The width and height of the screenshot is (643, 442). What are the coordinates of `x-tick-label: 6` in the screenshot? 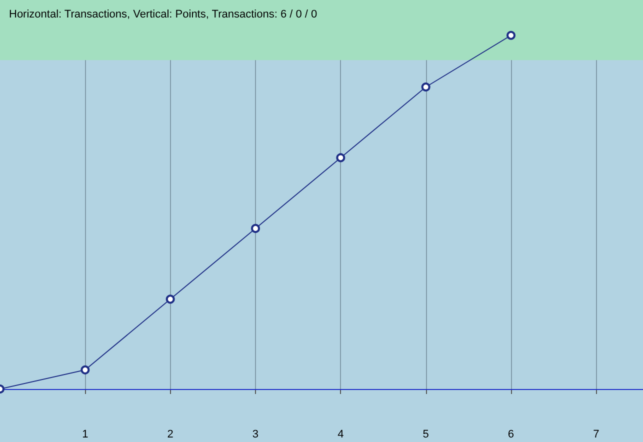 It's located at (511, 434).